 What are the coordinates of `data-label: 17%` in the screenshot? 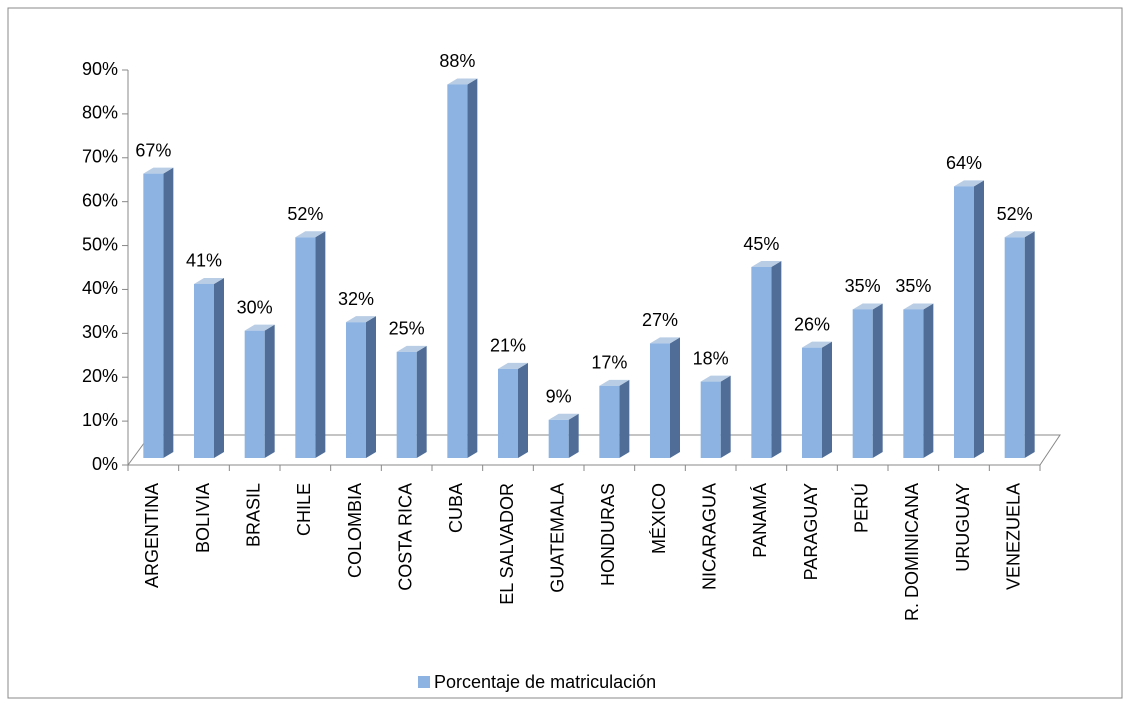 It's located at (609, 363).